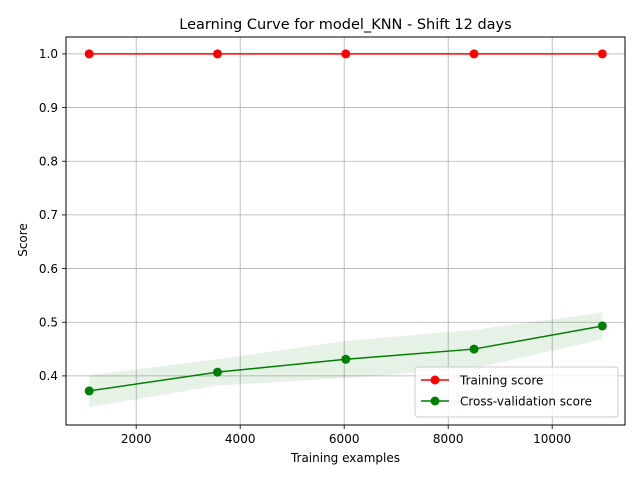  I want to click on cross-validation-score-legend-label: Cross-validation score, so click(526, 402).